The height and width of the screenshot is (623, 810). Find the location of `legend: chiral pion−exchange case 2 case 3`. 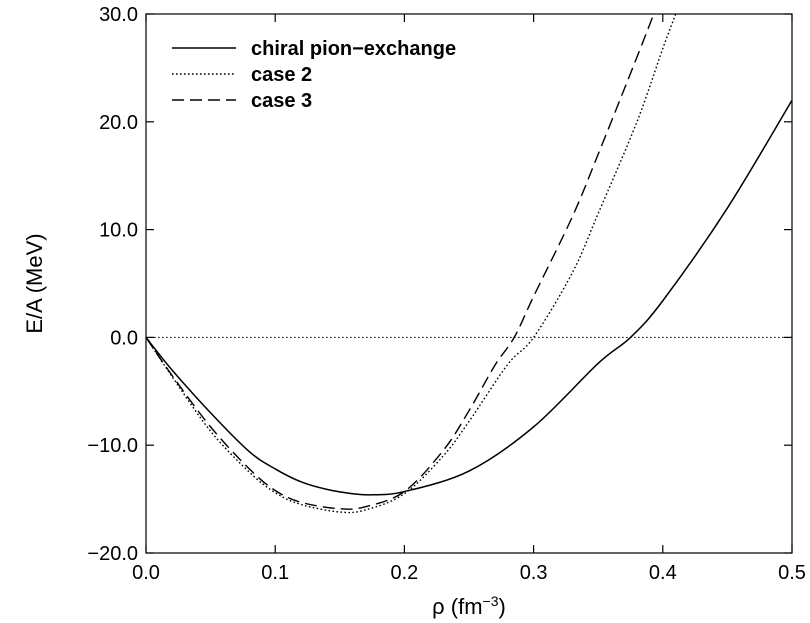

legend: chiral pion−exchange case 2 case 3 is located at coordinates (314, 75).